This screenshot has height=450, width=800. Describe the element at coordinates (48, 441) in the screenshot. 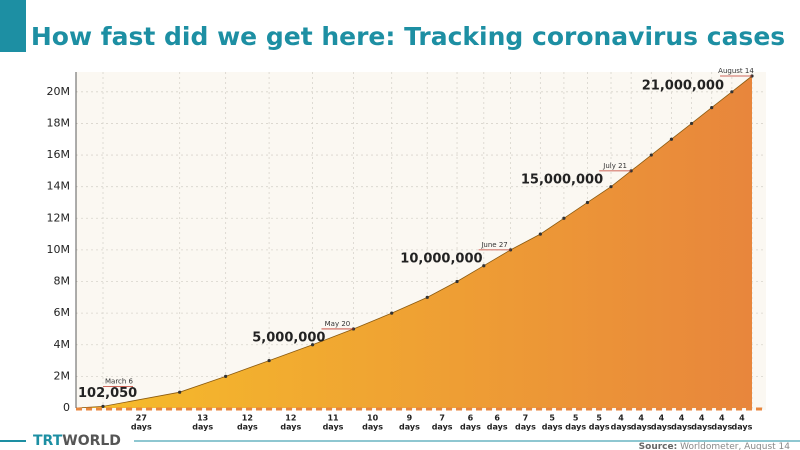

I see `logo-a: TRT` at that location.